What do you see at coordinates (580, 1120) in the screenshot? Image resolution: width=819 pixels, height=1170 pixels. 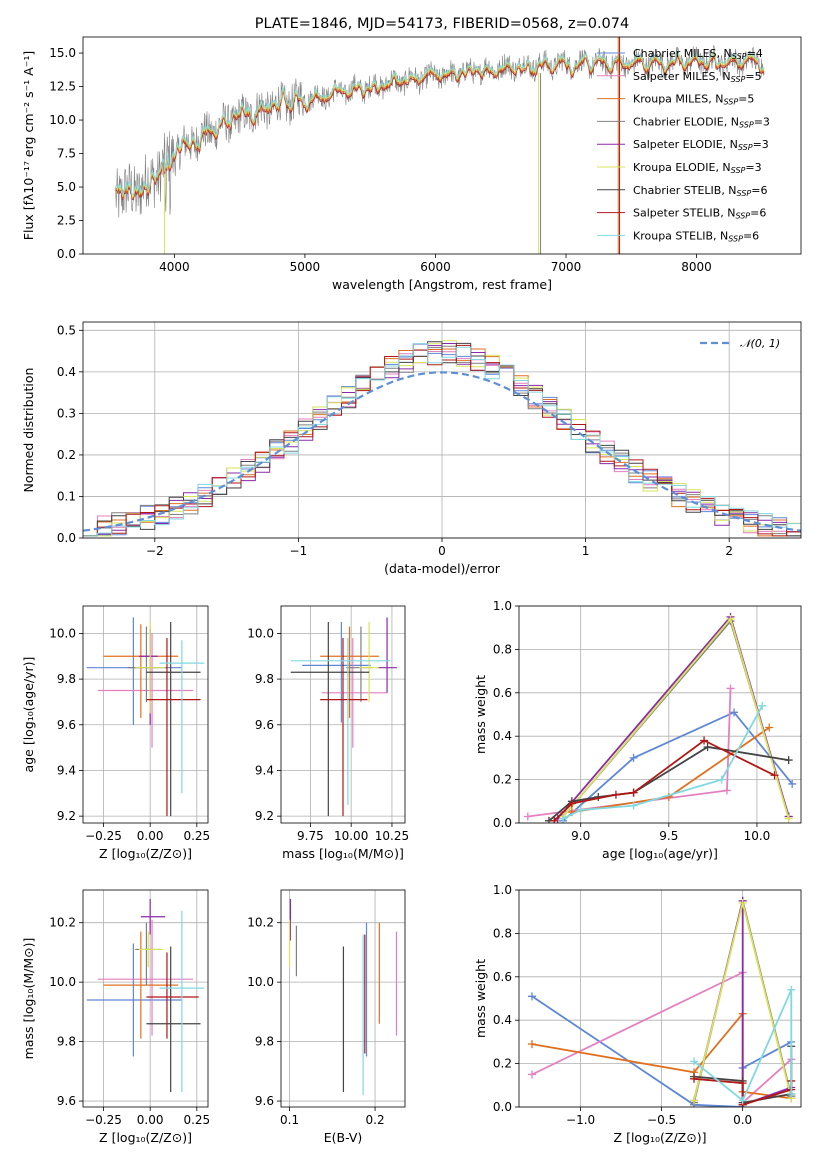 I see `x-tick-label: −1.0` at bounding box center [580, 1120].